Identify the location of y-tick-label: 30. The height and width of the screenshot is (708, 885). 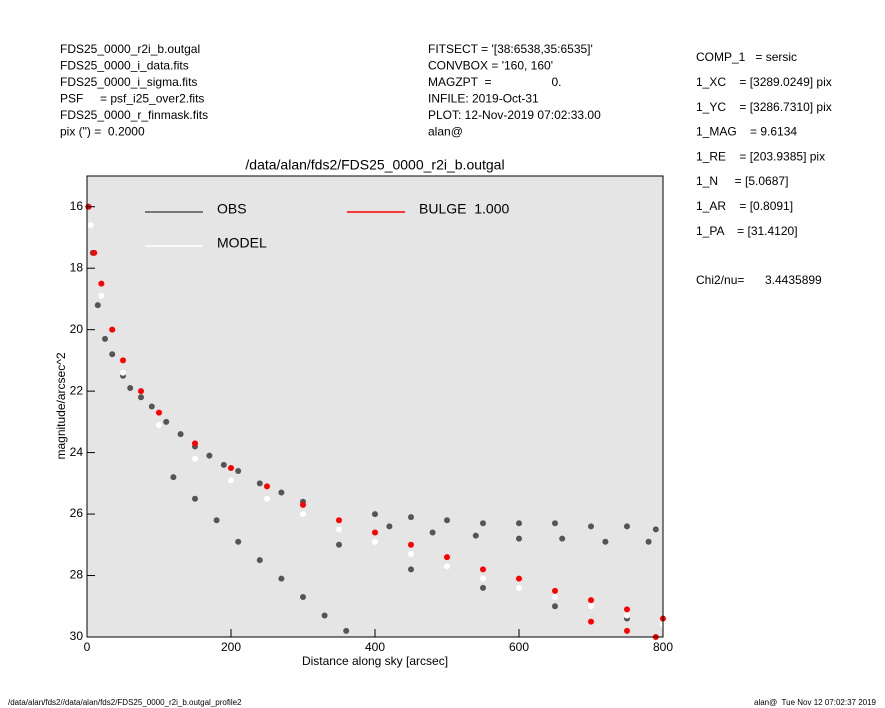
(77, 636).